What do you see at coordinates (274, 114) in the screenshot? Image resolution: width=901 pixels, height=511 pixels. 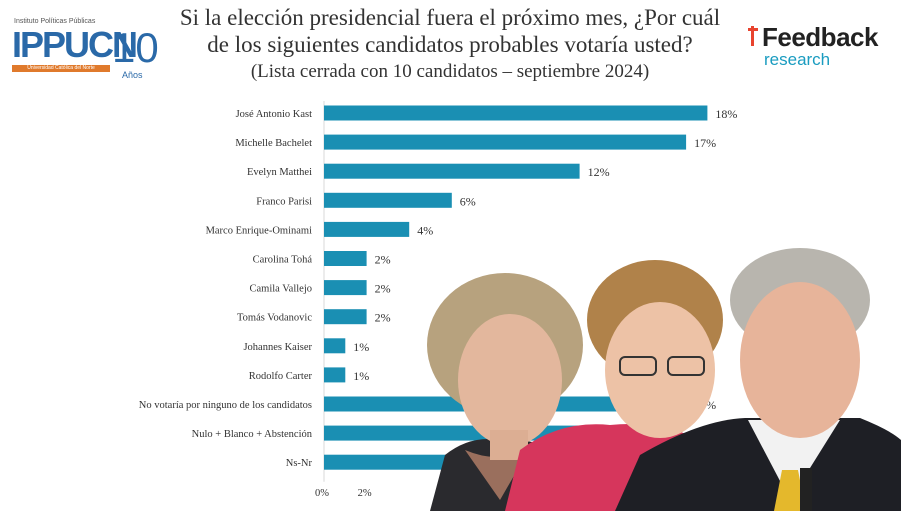 I see `category-label: José Antonio Kast` at bounding box center [274, 114].